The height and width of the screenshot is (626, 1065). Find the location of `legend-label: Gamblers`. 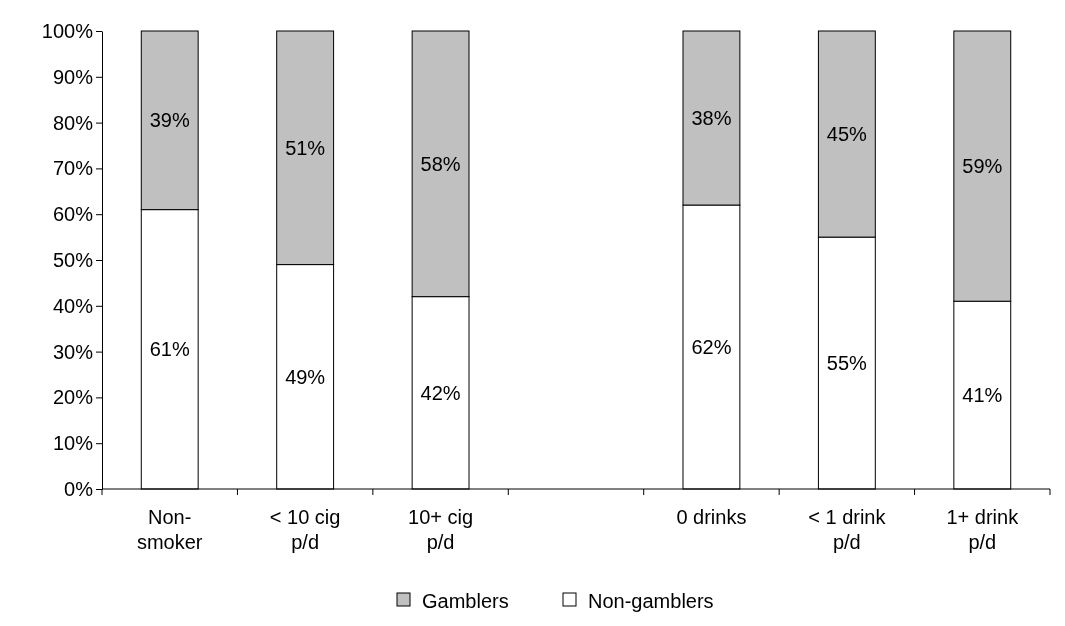

legend-label: Gamblers is located at coordinates (465, 601).